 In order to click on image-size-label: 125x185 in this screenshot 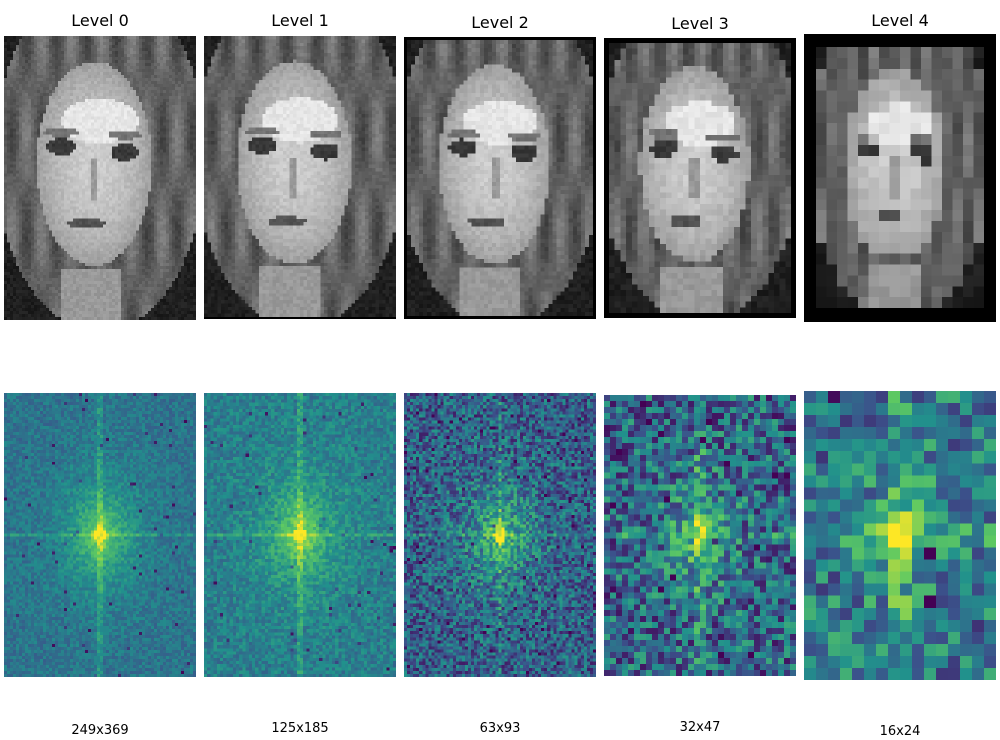, I will do `click(300, 728)`.